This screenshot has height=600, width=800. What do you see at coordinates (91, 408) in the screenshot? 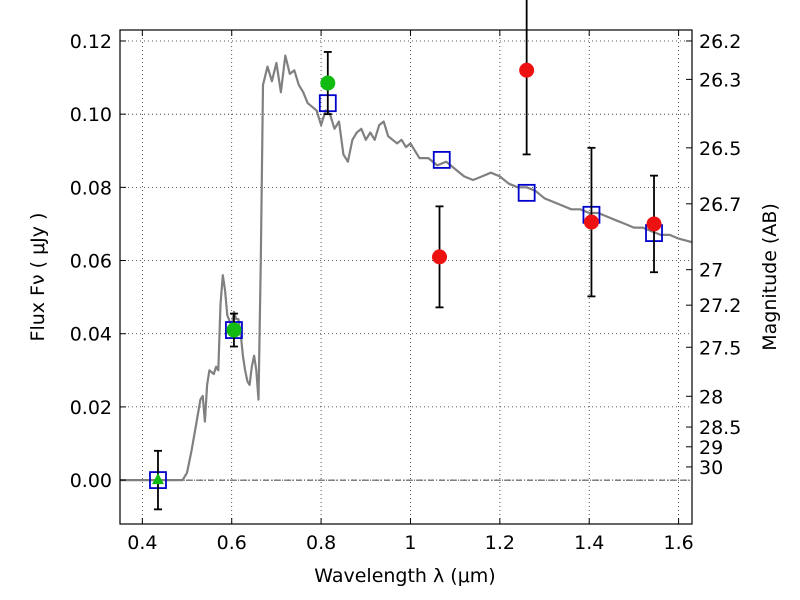
I see `y-tick-label: 0.02` at bounding box center [91, 408].